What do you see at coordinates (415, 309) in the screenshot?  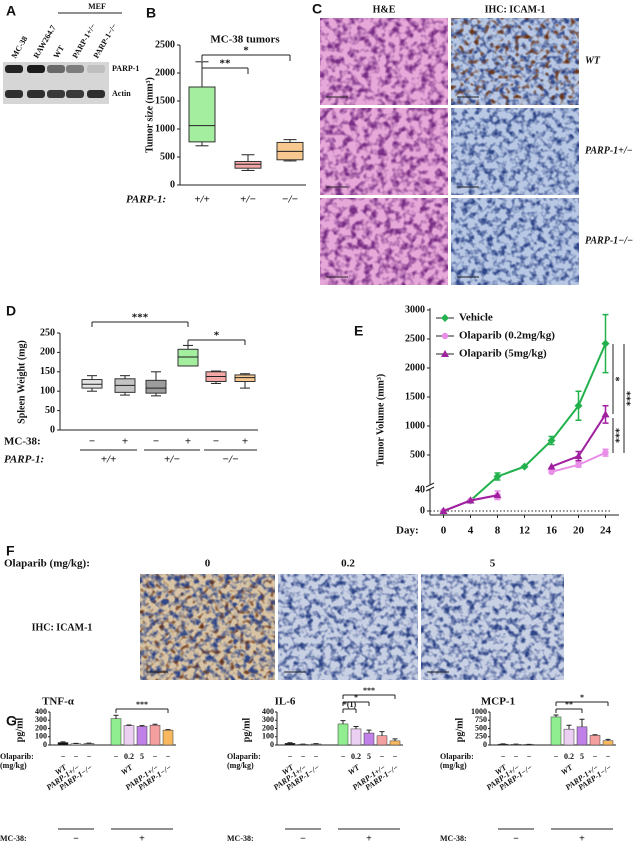 I see `y-tick-label: 3000` at bounding box center [415, 309].